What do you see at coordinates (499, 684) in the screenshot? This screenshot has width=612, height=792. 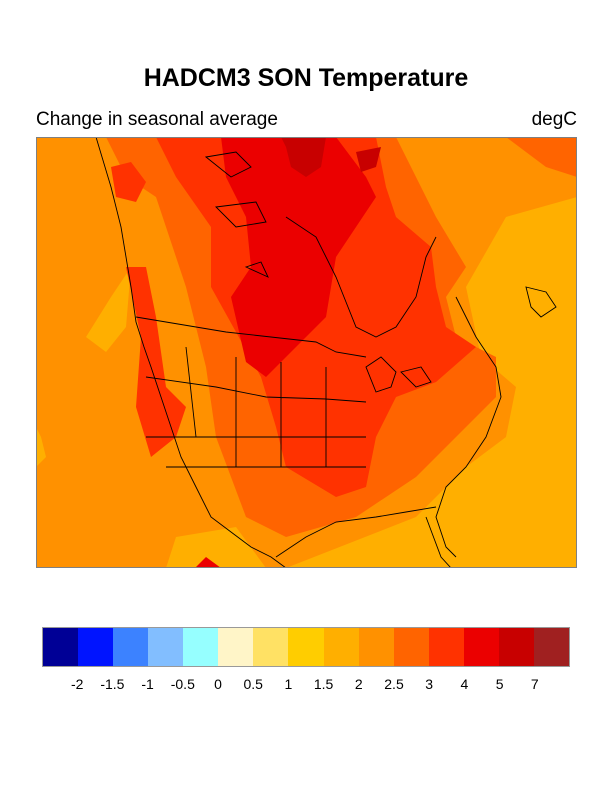 I see `colorbar-label: 5` at bounding box center [499, 684].